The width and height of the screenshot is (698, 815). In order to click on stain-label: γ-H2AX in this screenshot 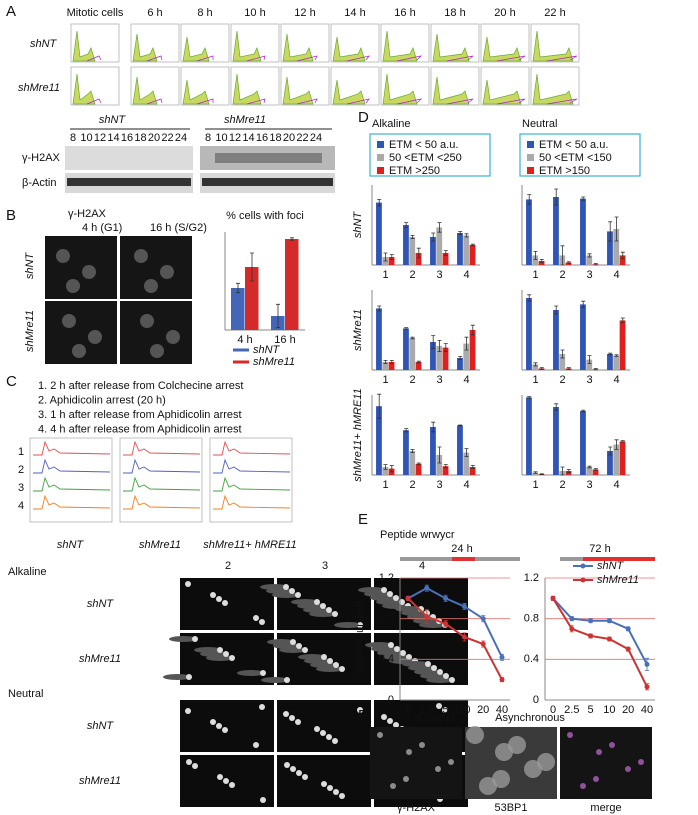, I will do `click(87, 214)`.